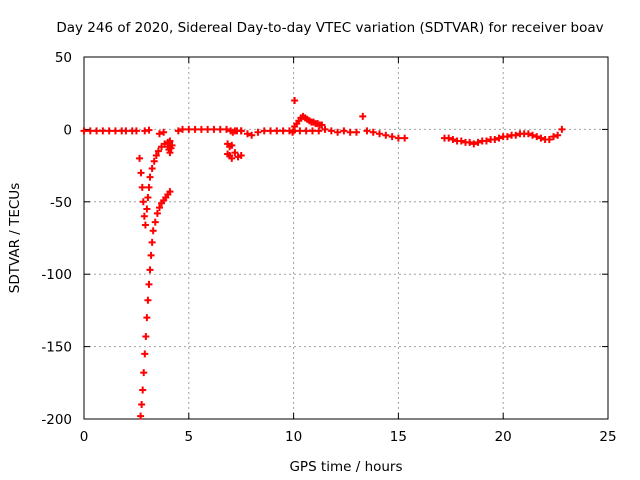 This screenshot has width=640, height=480. I want to click on y-tick-label: -50, so click(61, 203).